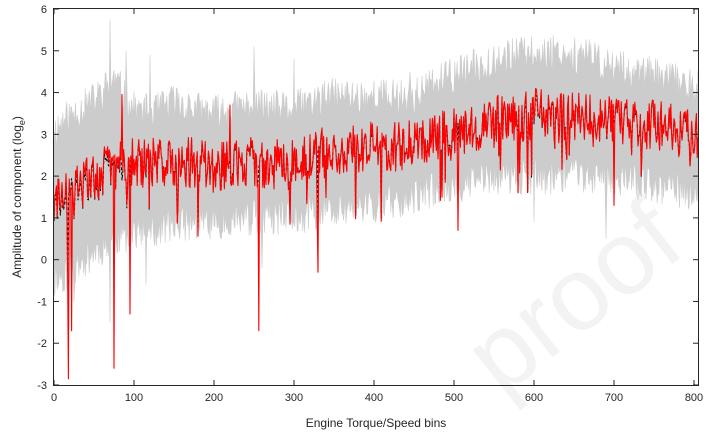 The image size is (707, 434). I want to click on y-tick-label: 2, so click(44, 177).